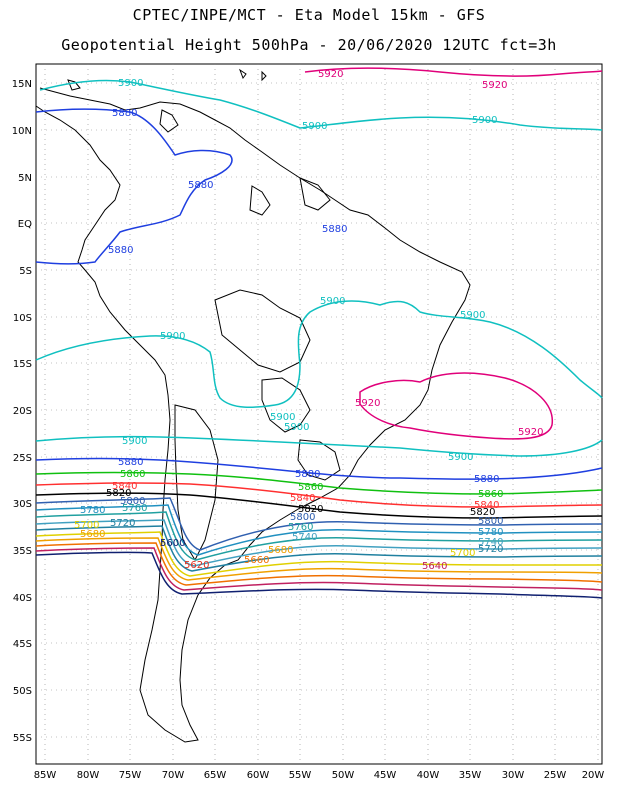 The width and height of the screenshot is (618, 800). What do you see at coordinates (88, 775) in the screenshot?
I see `lon-label-80w: 80W` at bounding box center [88, 775].